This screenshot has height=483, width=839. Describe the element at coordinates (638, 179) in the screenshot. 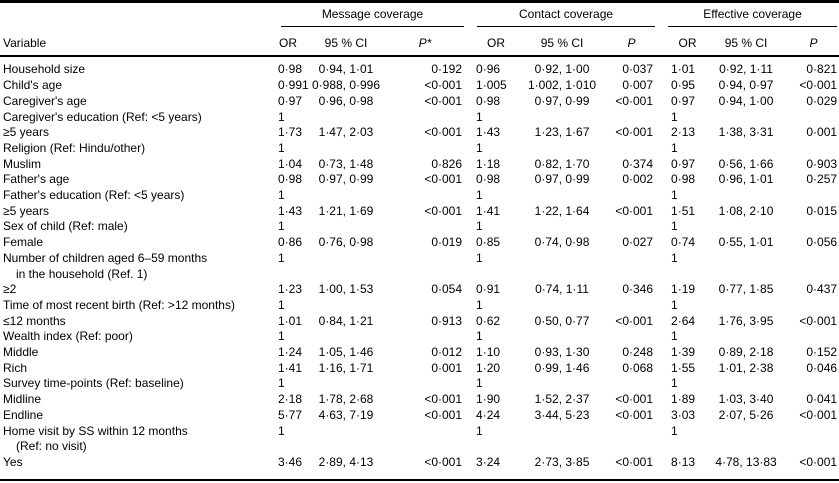

I see `p-value: 0·002` at that location.